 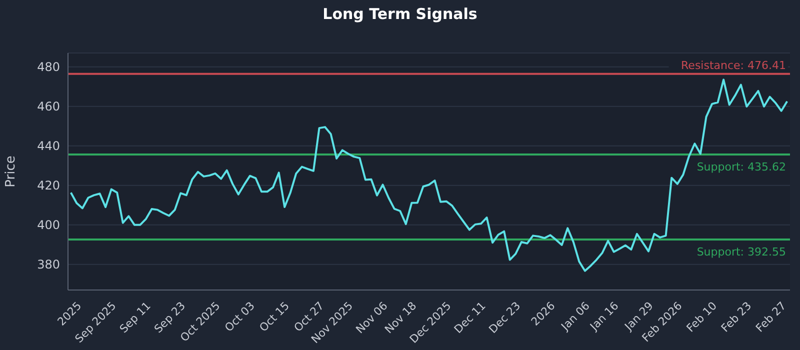 I want to click on x-tick-label: Dec 11, so click(x=470, y=317).